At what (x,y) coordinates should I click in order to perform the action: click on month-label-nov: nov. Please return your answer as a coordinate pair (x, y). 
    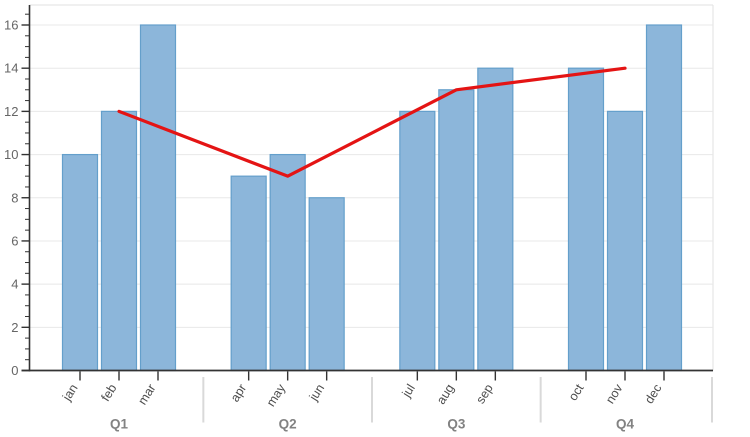
    Looking at the image, I should click on (614, 393).